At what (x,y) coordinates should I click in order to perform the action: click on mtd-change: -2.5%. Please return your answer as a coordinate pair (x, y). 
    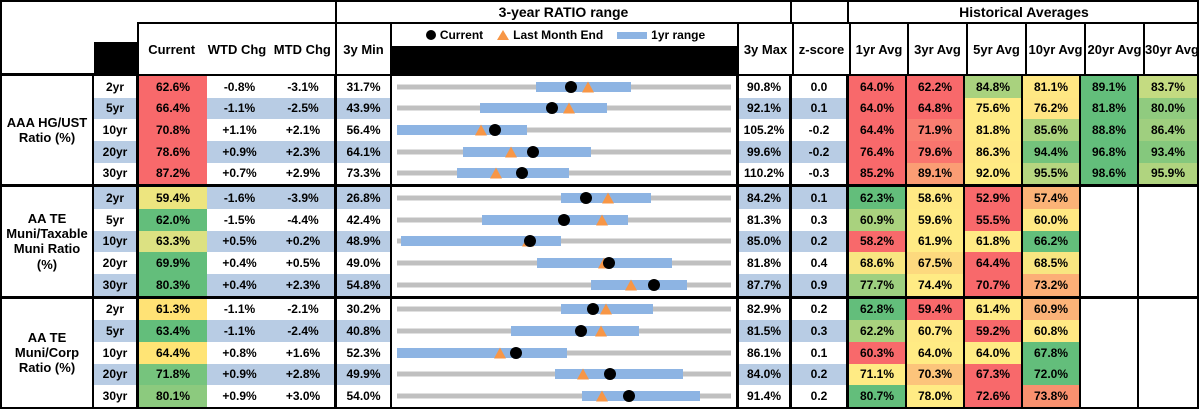
    Looking at the image, I should click on (304, 108).